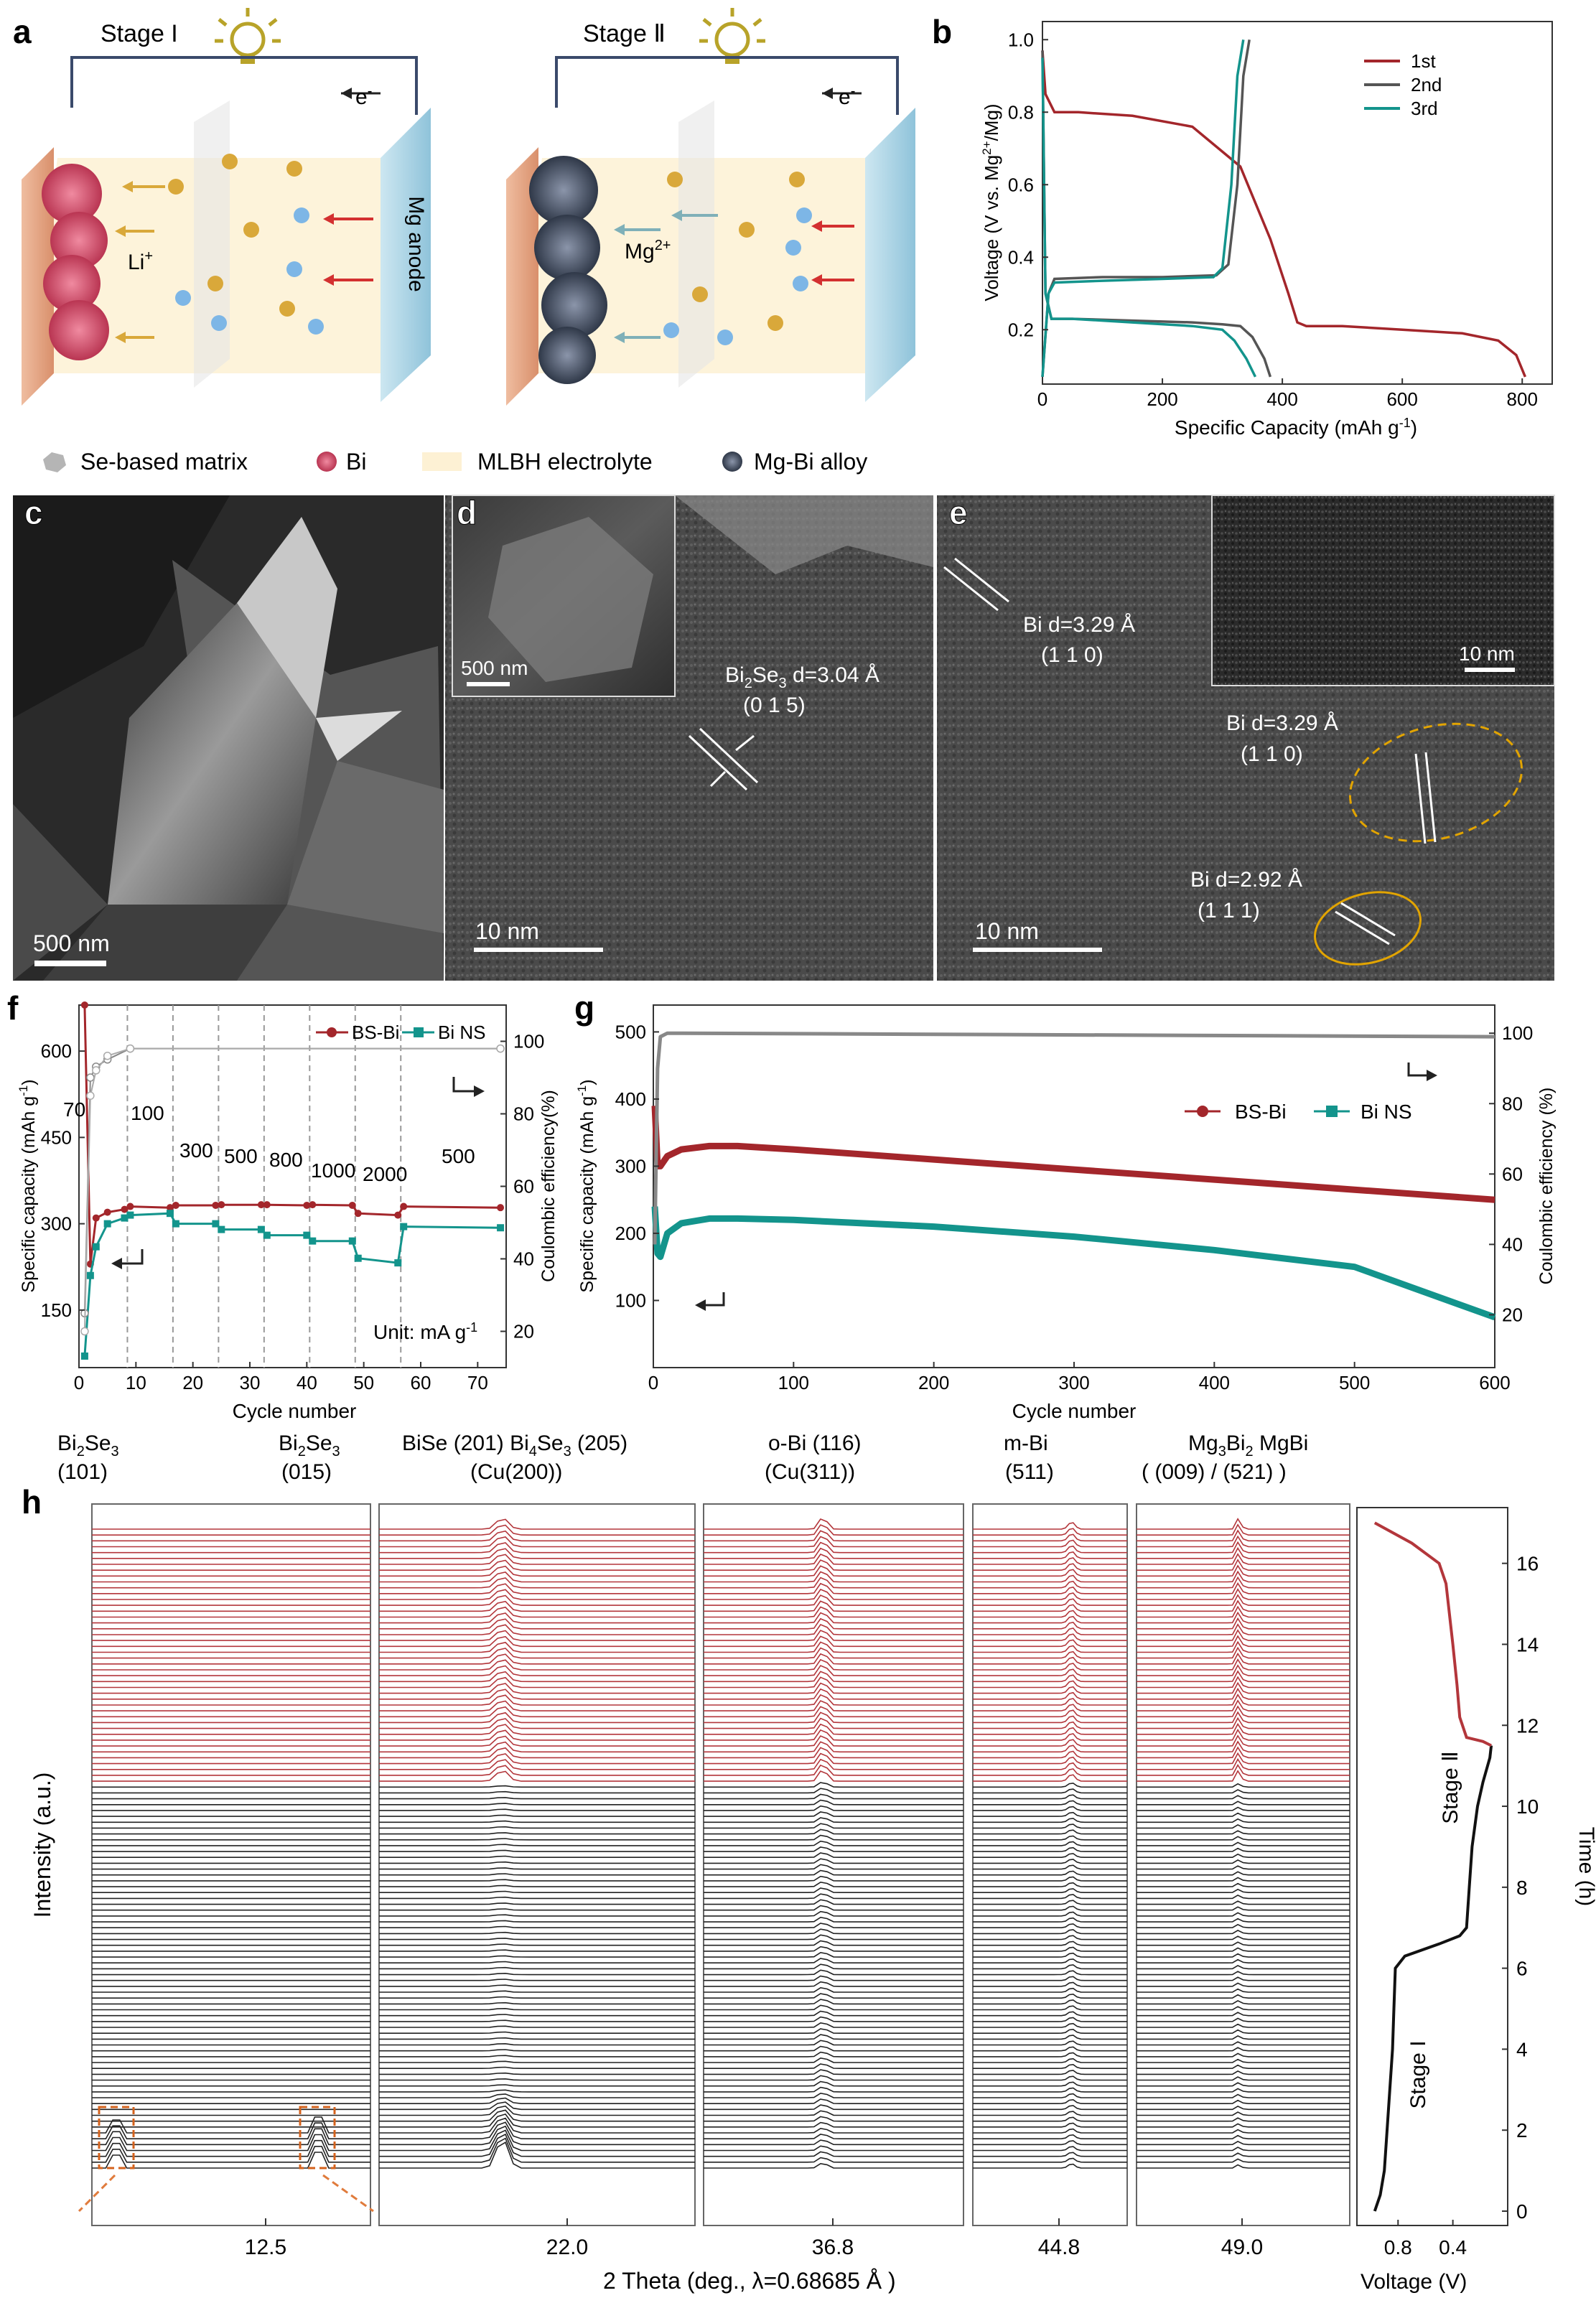 This screenshot has width=1596, height=2298. I want to click on legend-bi-ns-f: Bi NS, so click(461, 1032).